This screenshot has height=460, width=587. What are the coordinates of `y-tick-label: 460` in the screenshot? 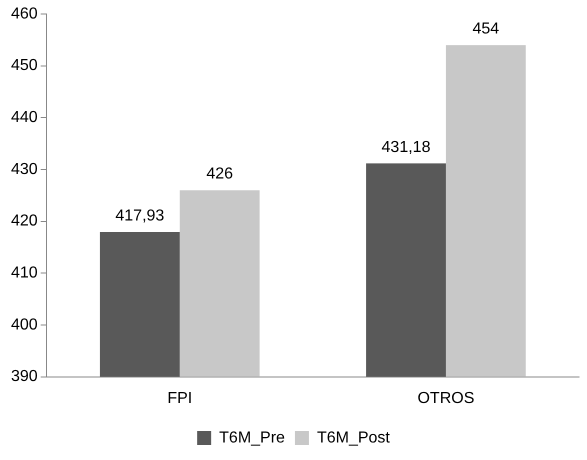 It's located at (24, 13).